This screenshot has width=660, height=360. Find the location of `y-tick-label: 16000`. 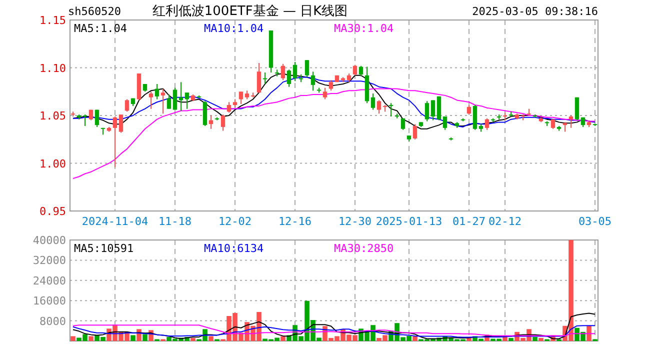

y-tick-label: 16000 is located at coordinates (49, 301).